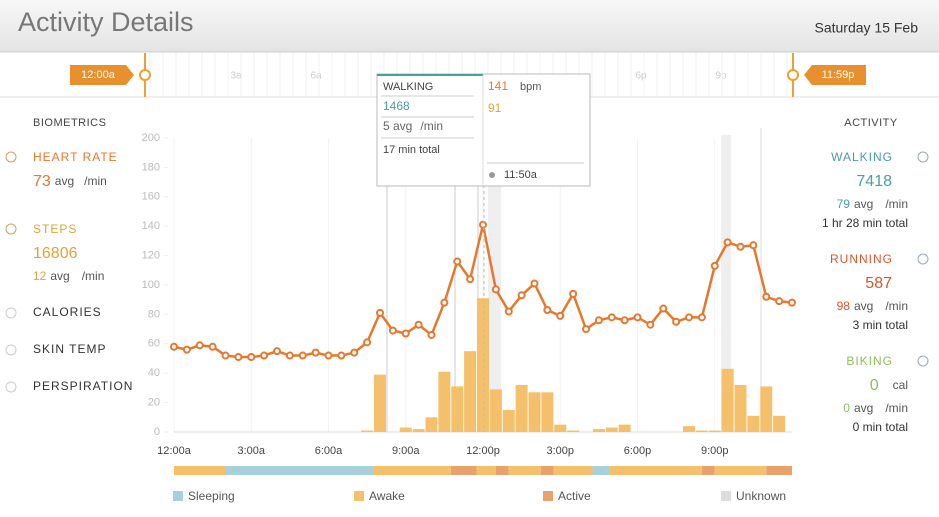 The width and height of the screenshot is (939, 517). I want to click on tooltip-avg: 5 avg, so click(397, 126).